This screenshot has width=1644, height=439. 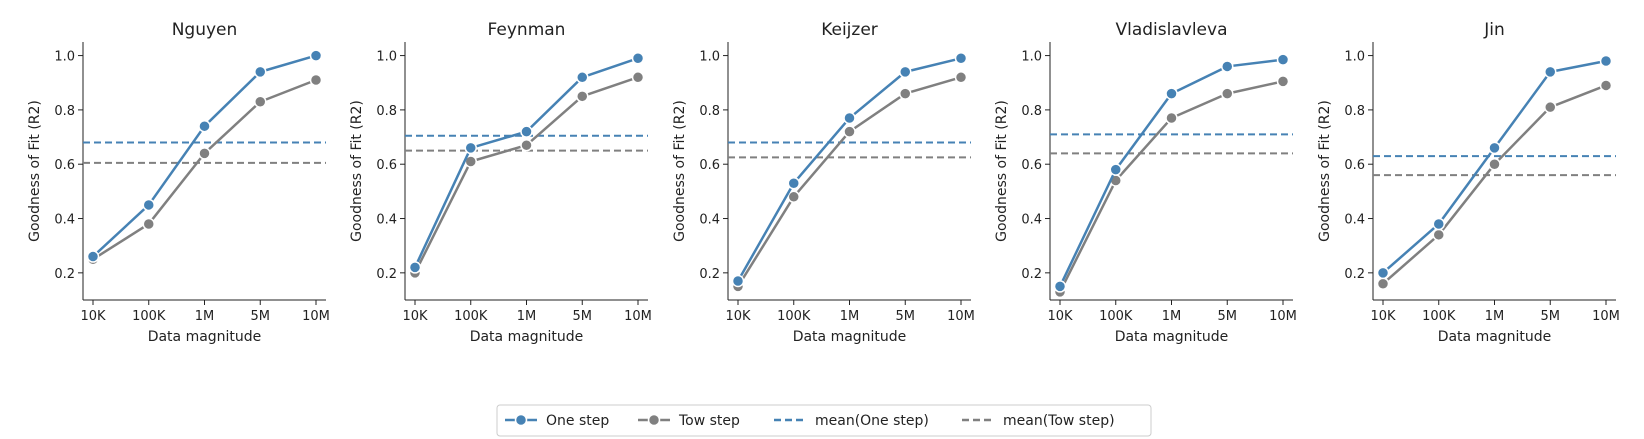 I want to click on one-step-series-line, so click(x=849, y=169).